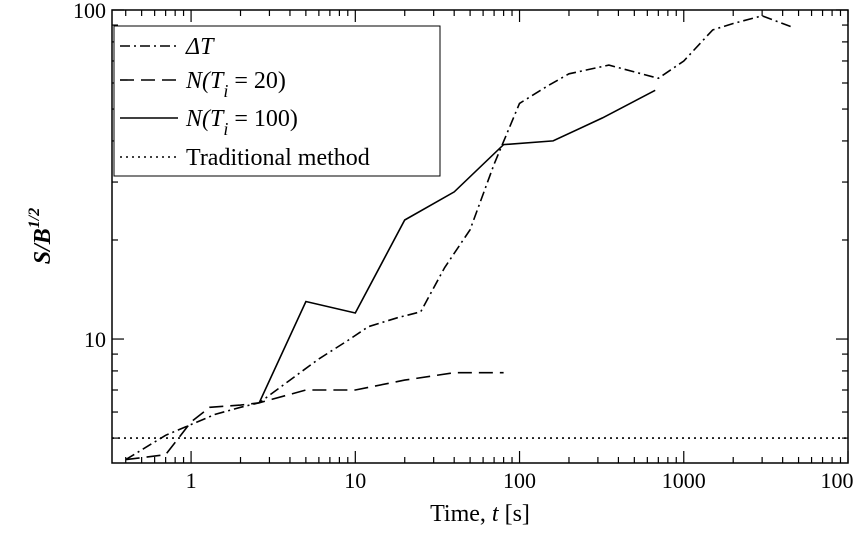 This screenshot has height=534, width=853. I want to click on x-axis-label: Time, t [s], so click(480, 514).